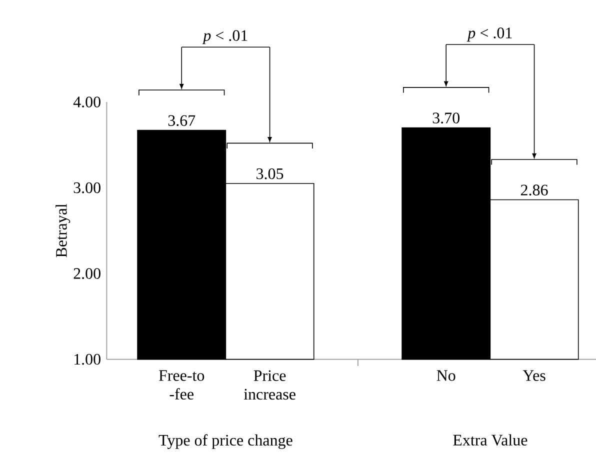 The width and height of the screenshot is (596, 461). Describe the element at coordinates (87, 188) in the screenshot. I see `y-tick-label: 3.00` at that location.